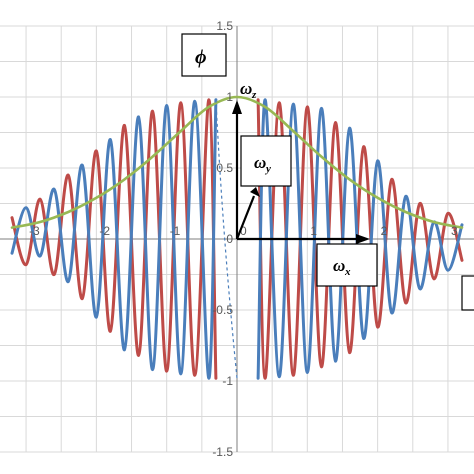 This screenshot has width=474, height=474. I want to click on x-tick-label: -3, so click(34, 231).